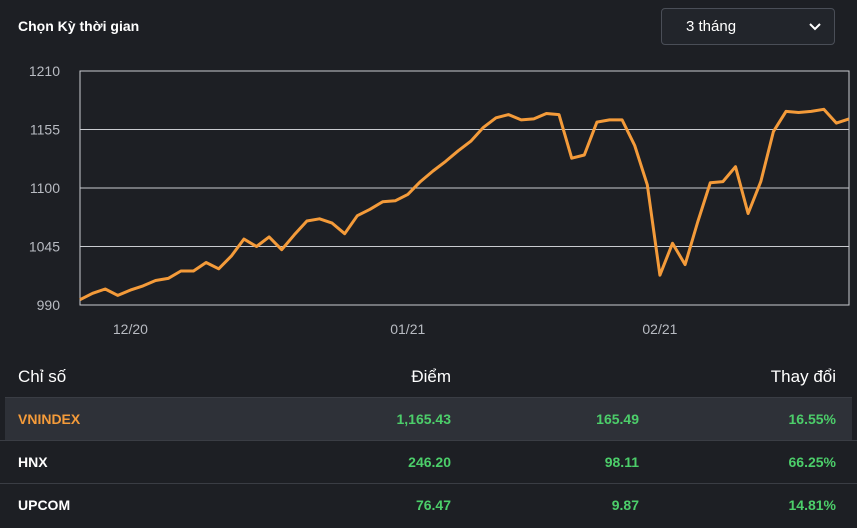 The height and width of the screenshot is (528, 857). What do you see at coordinates (617, 419) in the screenshot?
I see `row-change: 165.49` at bounding box center [617, 419].